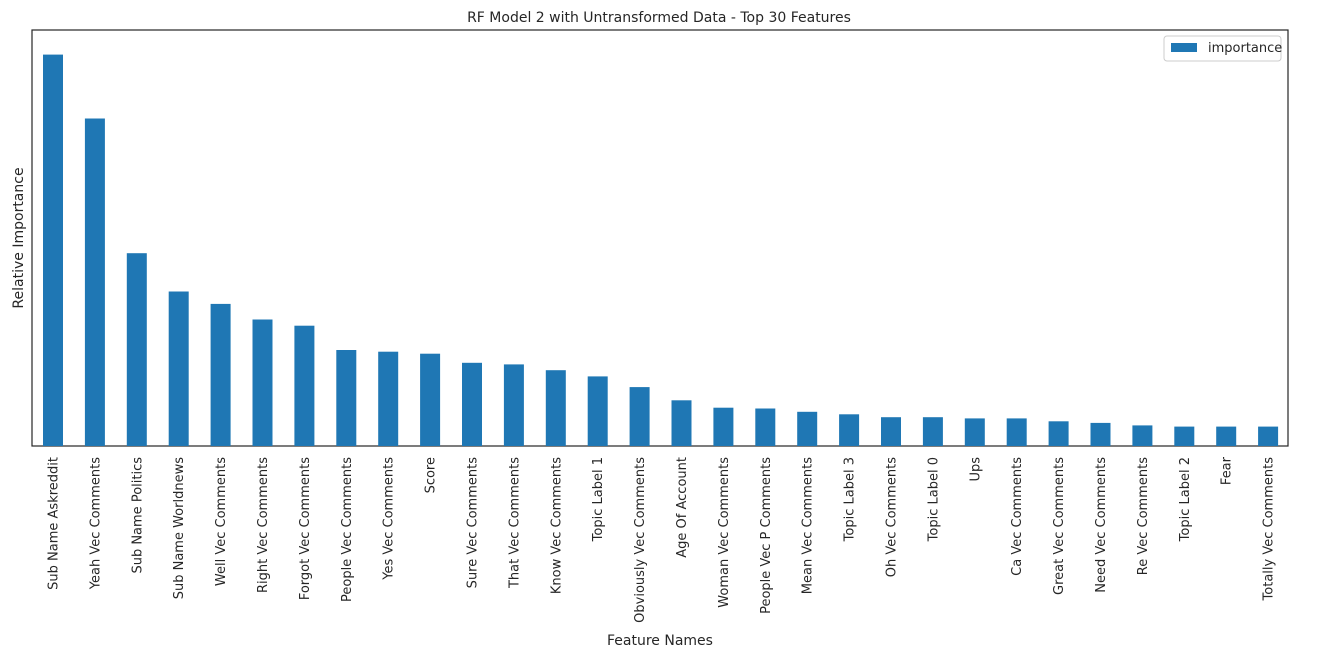  I want to click on x-tick-label: Topic Label 3, so click(850, 499).